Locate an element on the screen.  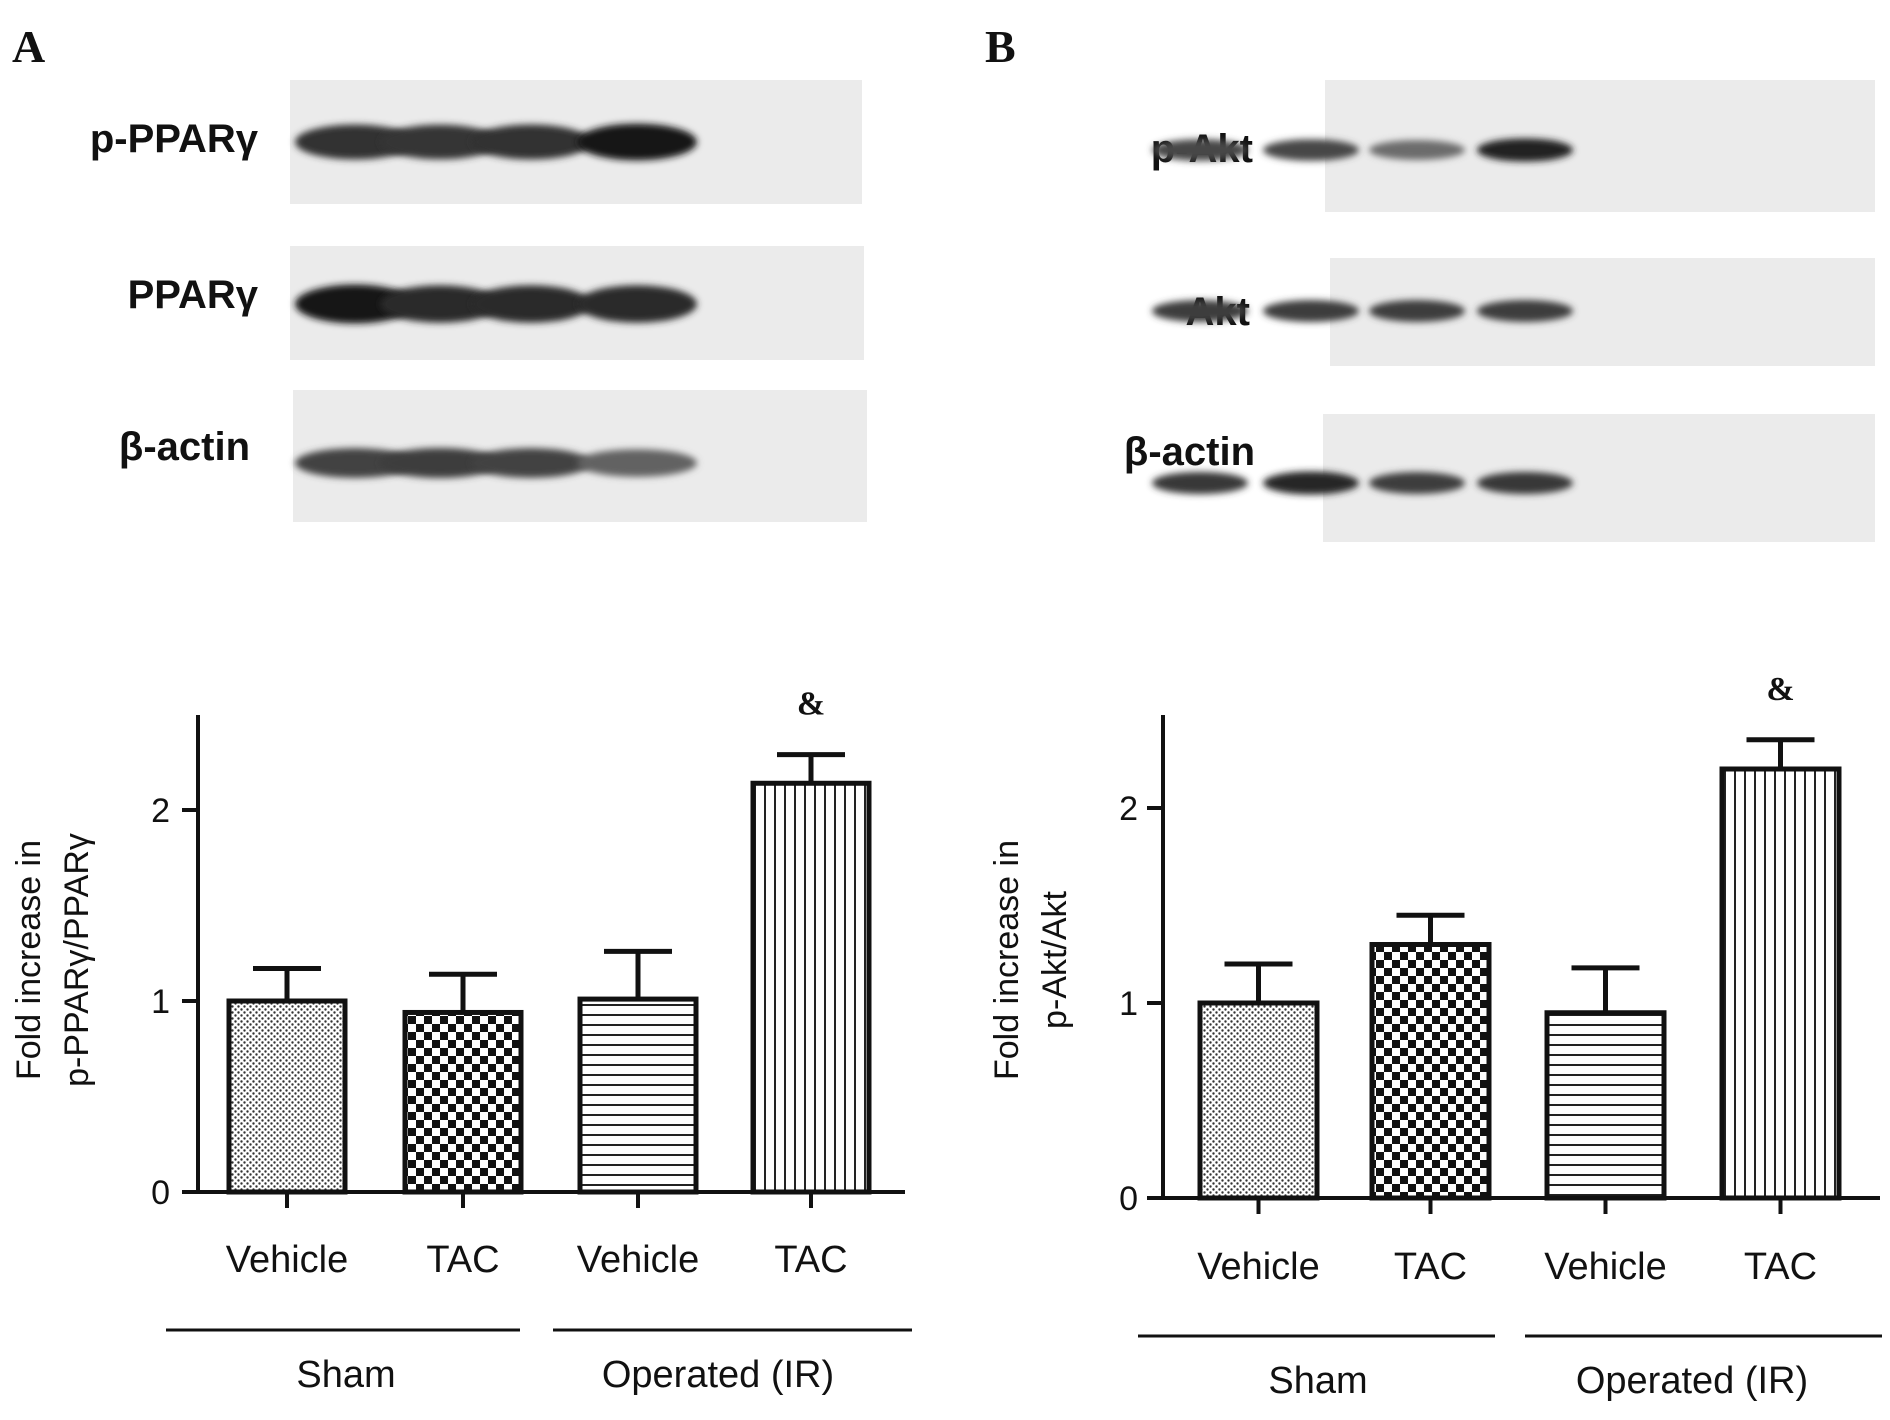
blot-group-b: p-Akt Akt β-actin is located at coordinates (1499, 311).